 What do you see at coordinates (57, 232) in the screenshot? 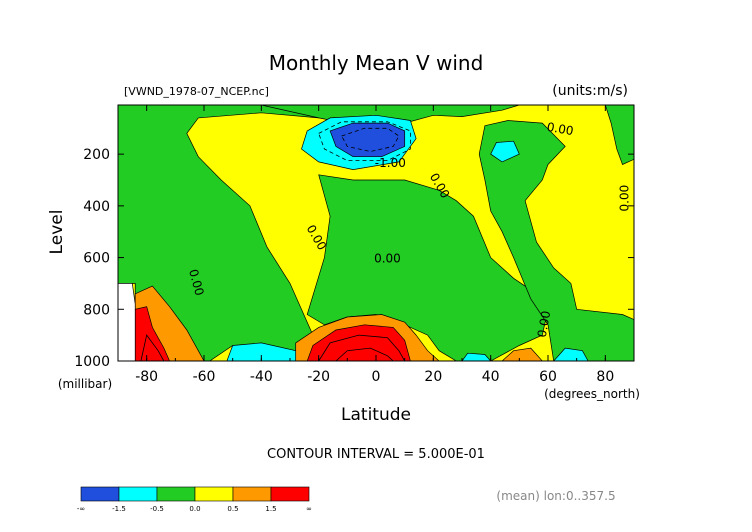
I see `y-axis-label: Level` at bounding box center [57, 232].